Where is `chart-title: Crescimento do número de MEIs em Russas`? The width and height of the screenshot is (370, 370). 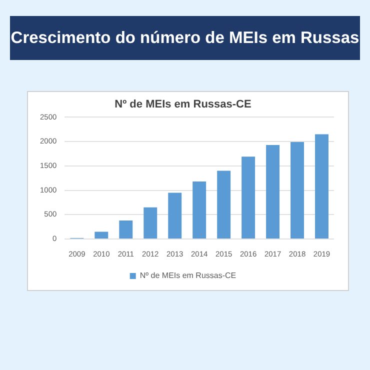 chart-title: Crescimento do número de MEIs em Russas is located at coordinates (185, 38).